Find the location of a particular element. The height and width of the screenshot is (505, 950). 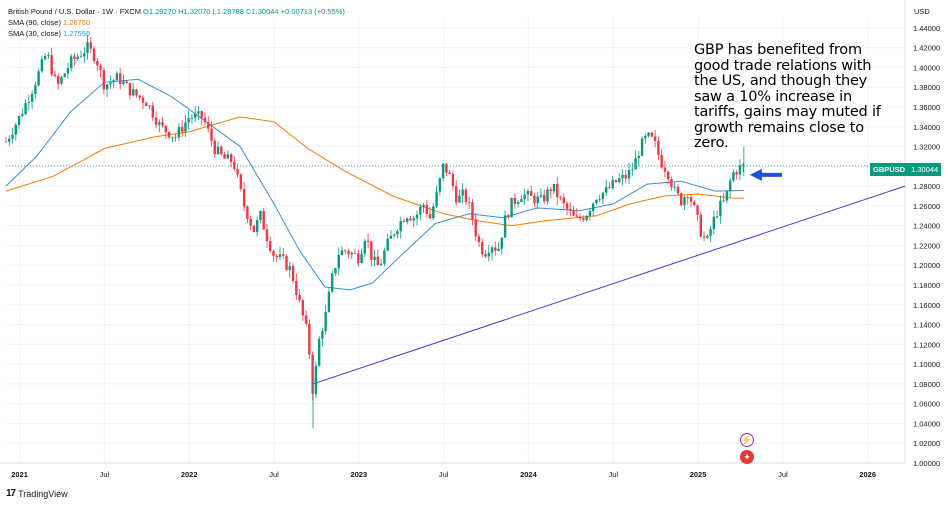

x-tick-label: 2026 is located at coordinates (867, 474).